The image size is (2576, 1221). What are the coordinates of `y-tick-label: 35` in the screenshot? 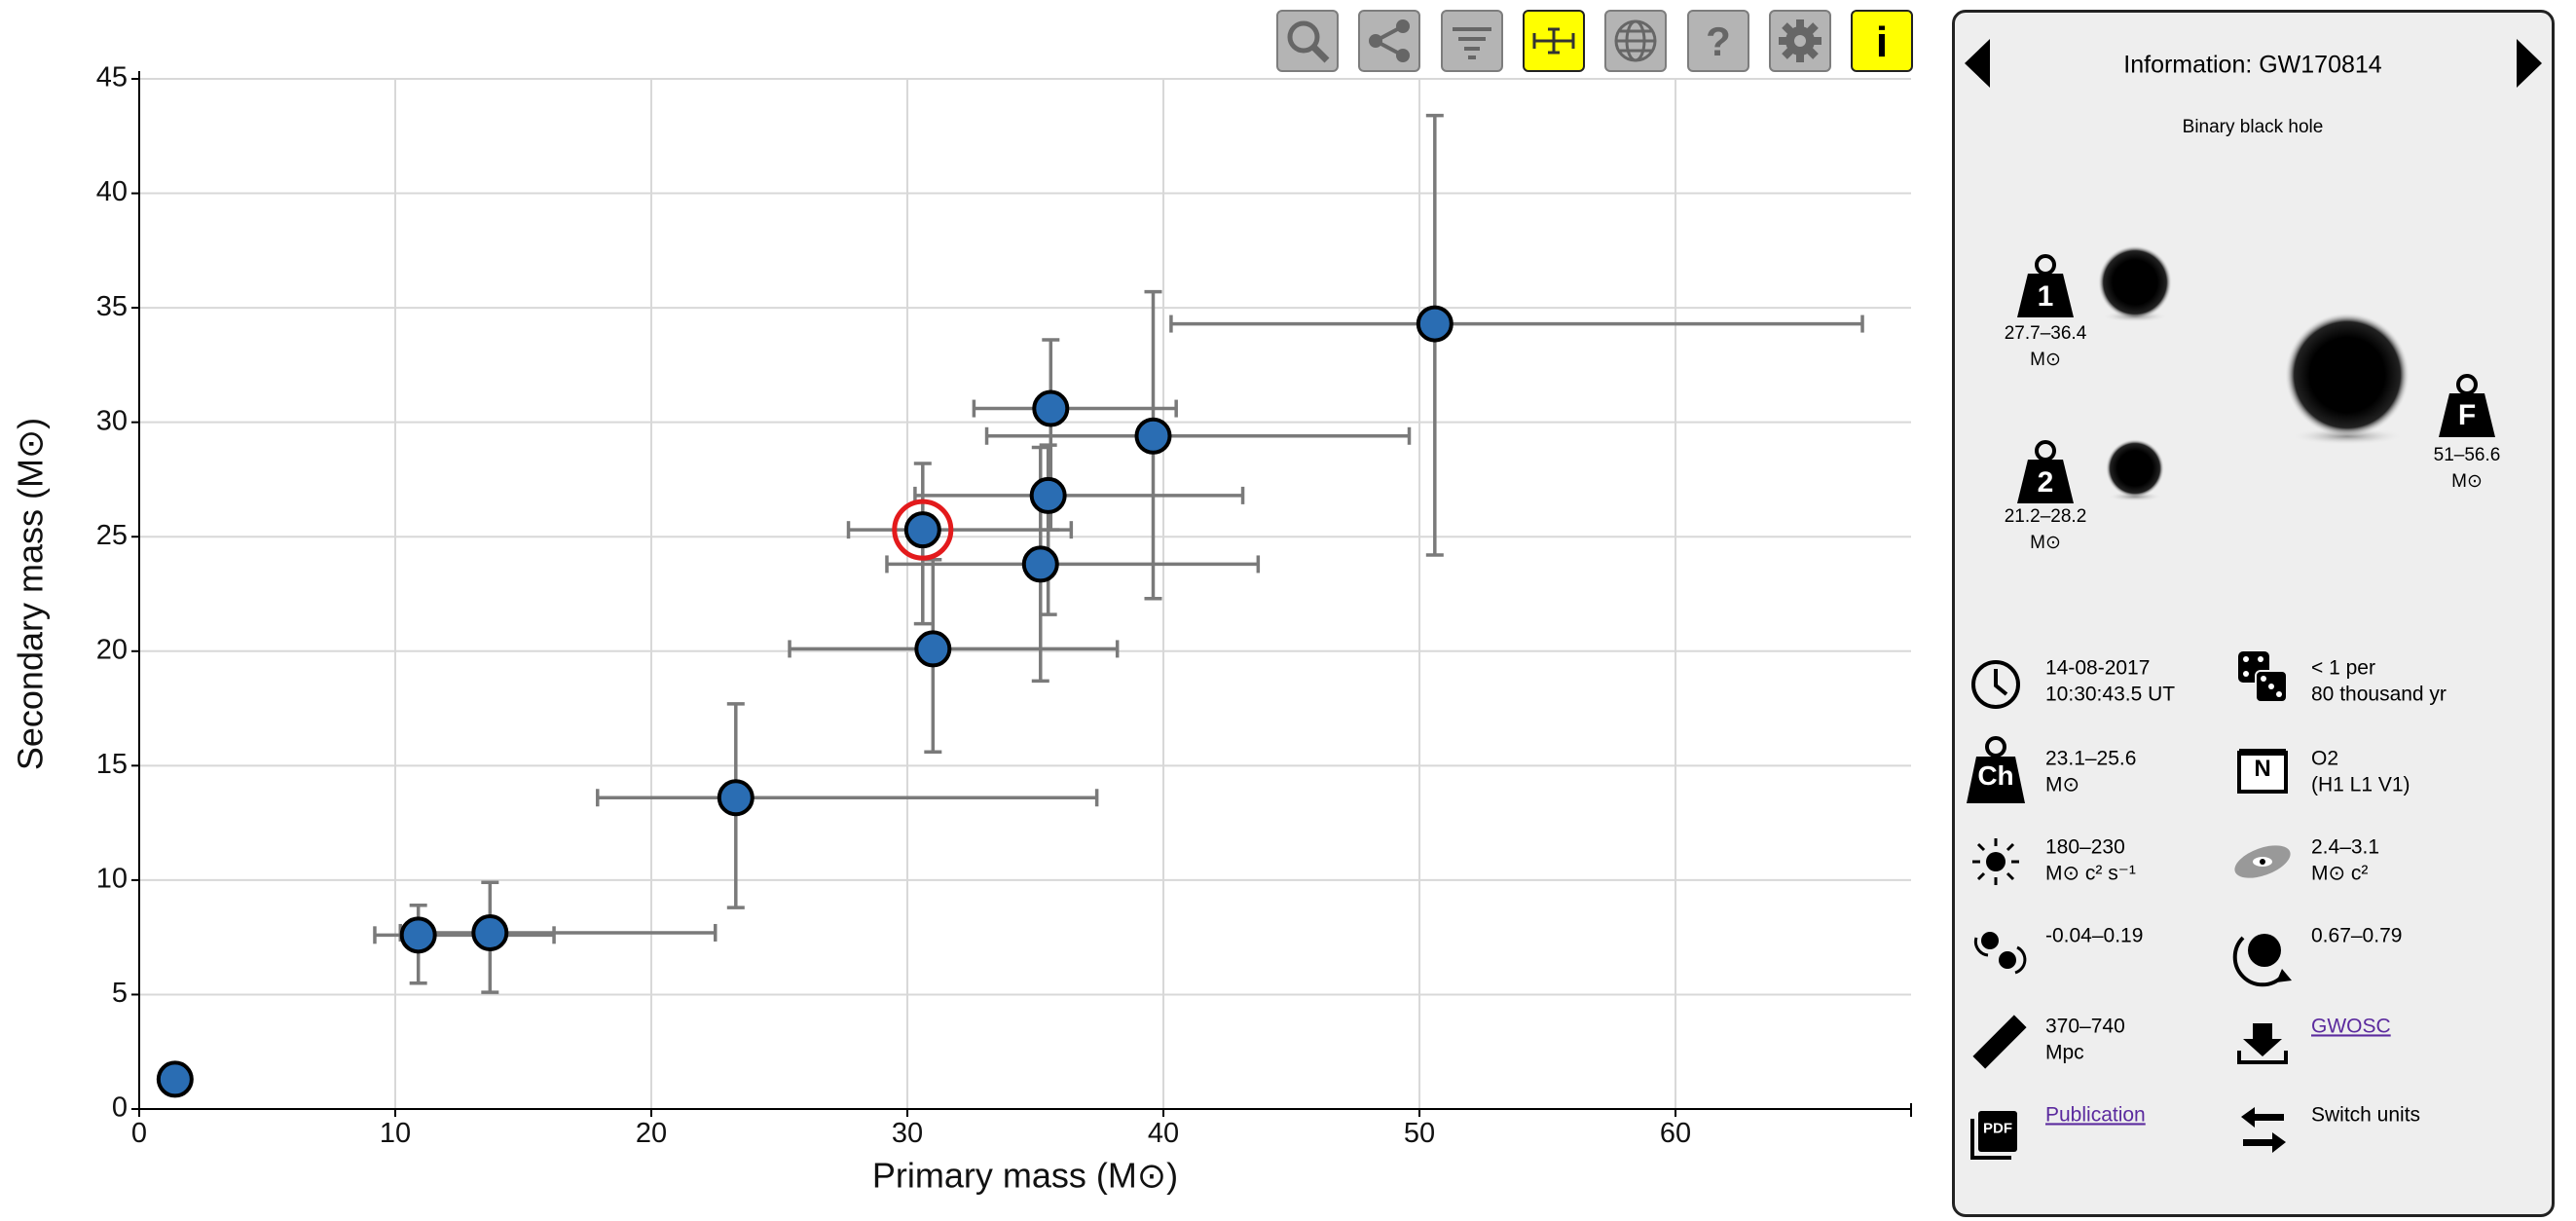 It's located at (112, 306).